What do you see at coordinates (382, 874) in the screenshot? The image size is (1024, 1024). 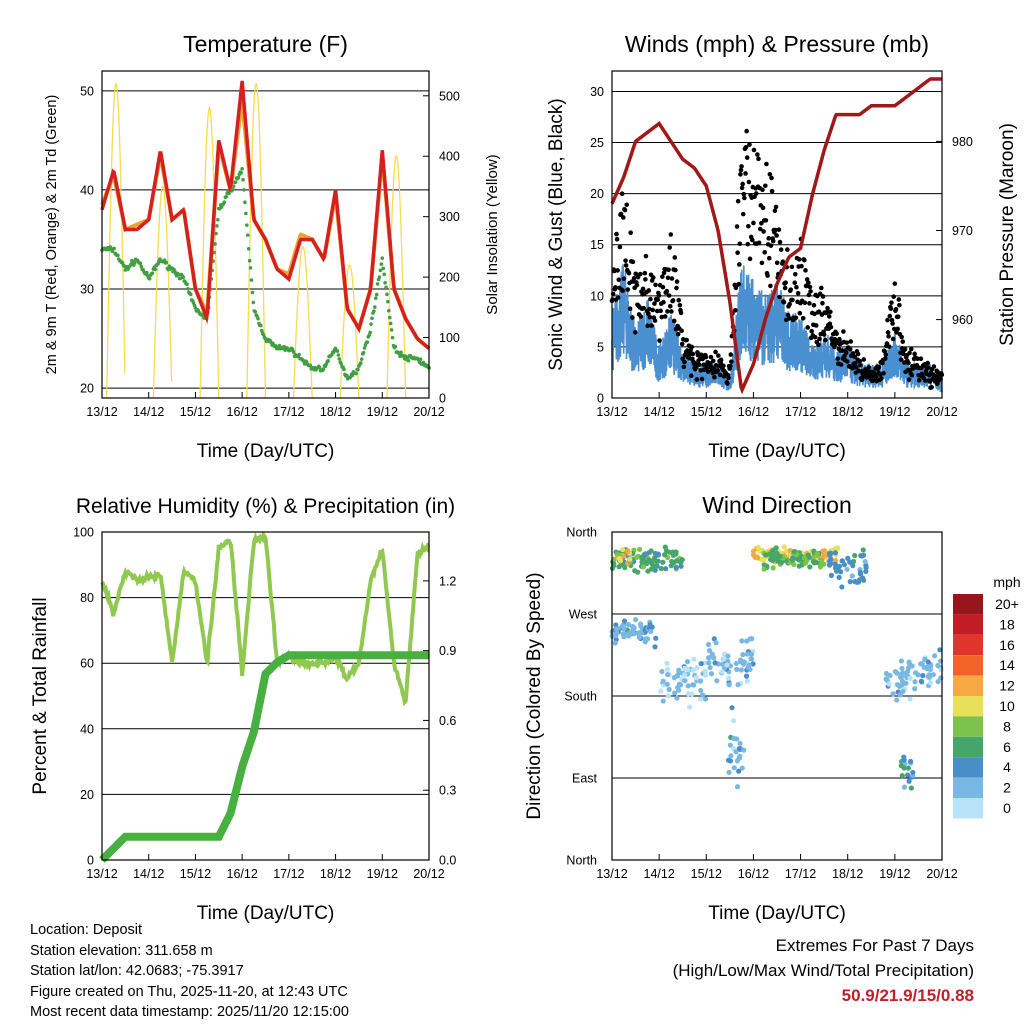 I see `x-tick-label: 19/12` at bounding box center [382, 874].